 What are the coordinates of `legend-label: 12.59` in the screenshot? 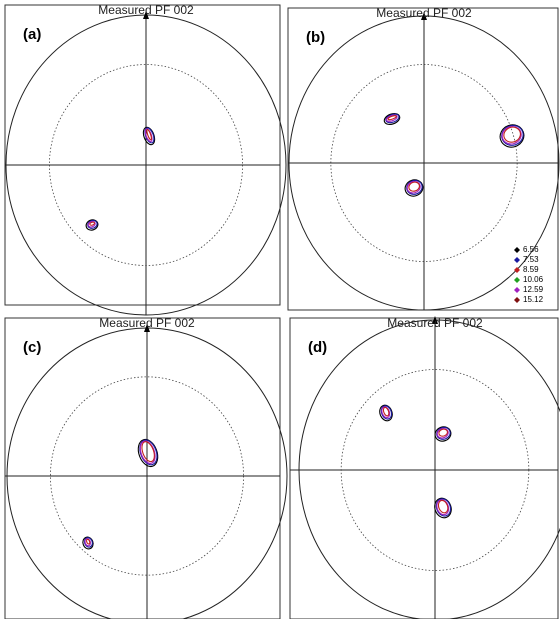 It's located at (533, 289).